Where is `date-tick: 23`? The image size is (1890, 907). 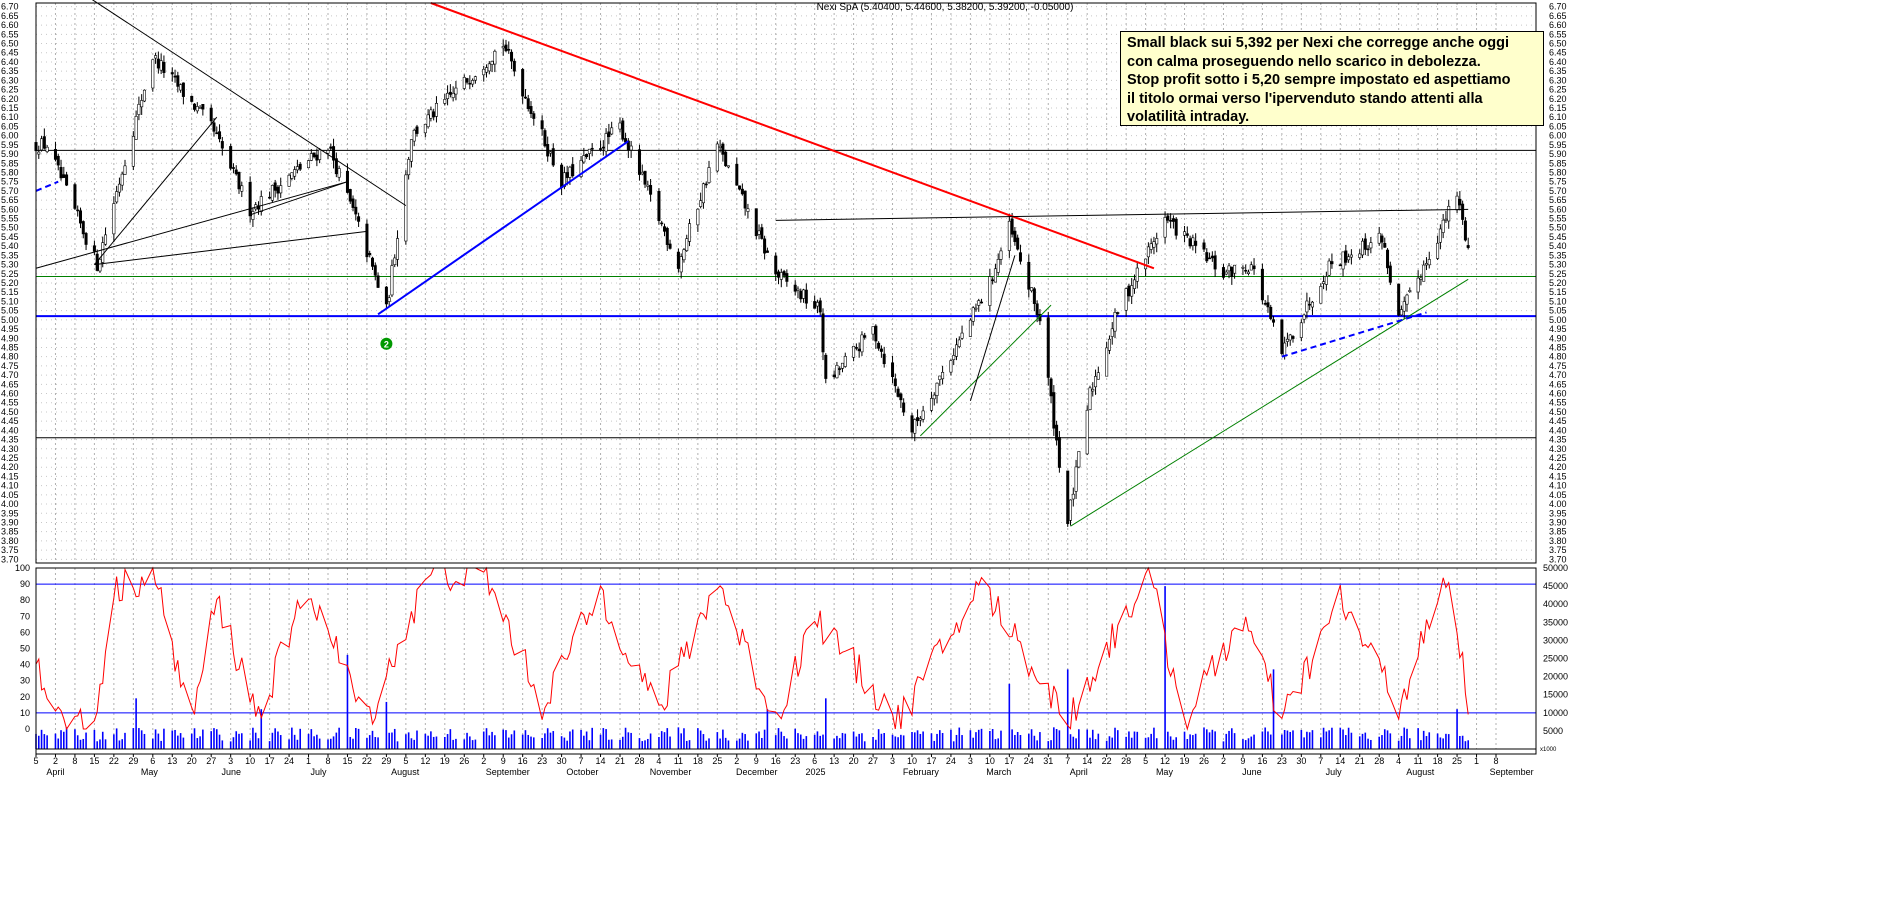
date-tick: 23 is located at coordinates (1282, 761).